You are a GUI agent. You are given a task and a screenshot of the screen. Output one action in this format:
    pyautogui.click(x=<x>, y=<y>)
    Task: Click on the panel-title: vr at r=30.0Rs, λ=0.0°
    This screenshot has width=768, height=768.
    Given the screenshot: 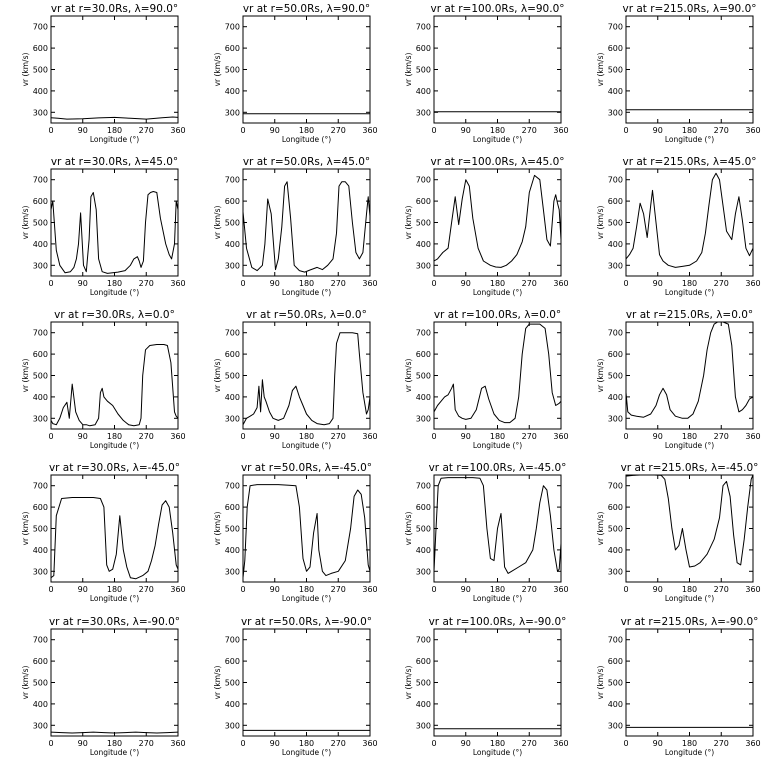 What is the action you would take?
    pyautogui.click(x=114, y=315)
    